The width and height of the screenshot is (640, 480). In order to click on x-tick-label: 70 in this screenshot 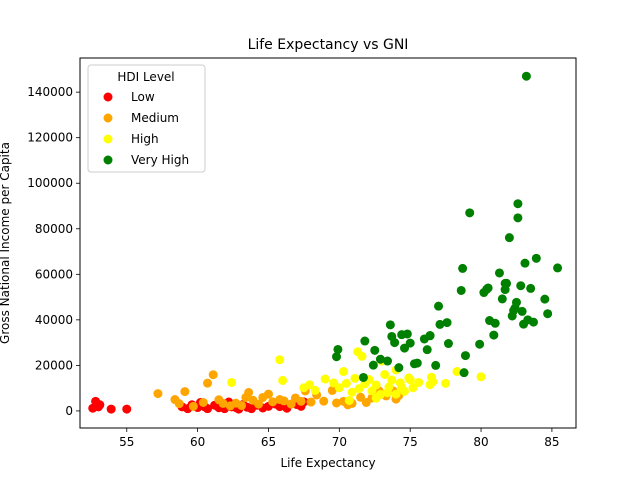, I will do `click(339, 442)`.